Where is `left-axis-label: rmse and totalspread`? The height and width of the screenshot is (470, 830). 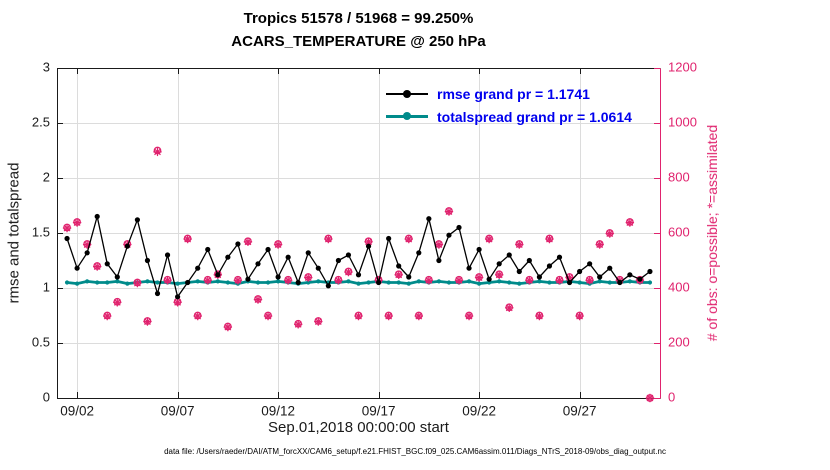
left-axis-label: rmse and totalspread is located at coordinates (14, 233).